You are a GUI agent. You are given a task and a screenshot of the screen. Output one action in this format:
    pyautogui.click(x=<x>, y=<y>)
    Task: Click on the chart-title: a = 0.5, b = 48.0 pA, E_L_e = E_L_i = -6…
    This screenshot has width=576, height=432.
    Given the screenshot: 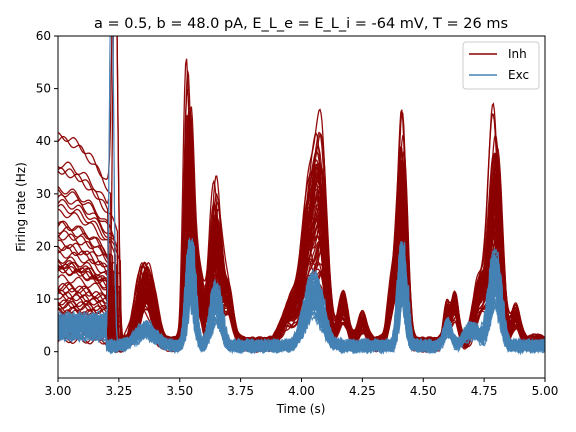 What is the action you would take?
    pyautogui.click(x=301, y=24)
    